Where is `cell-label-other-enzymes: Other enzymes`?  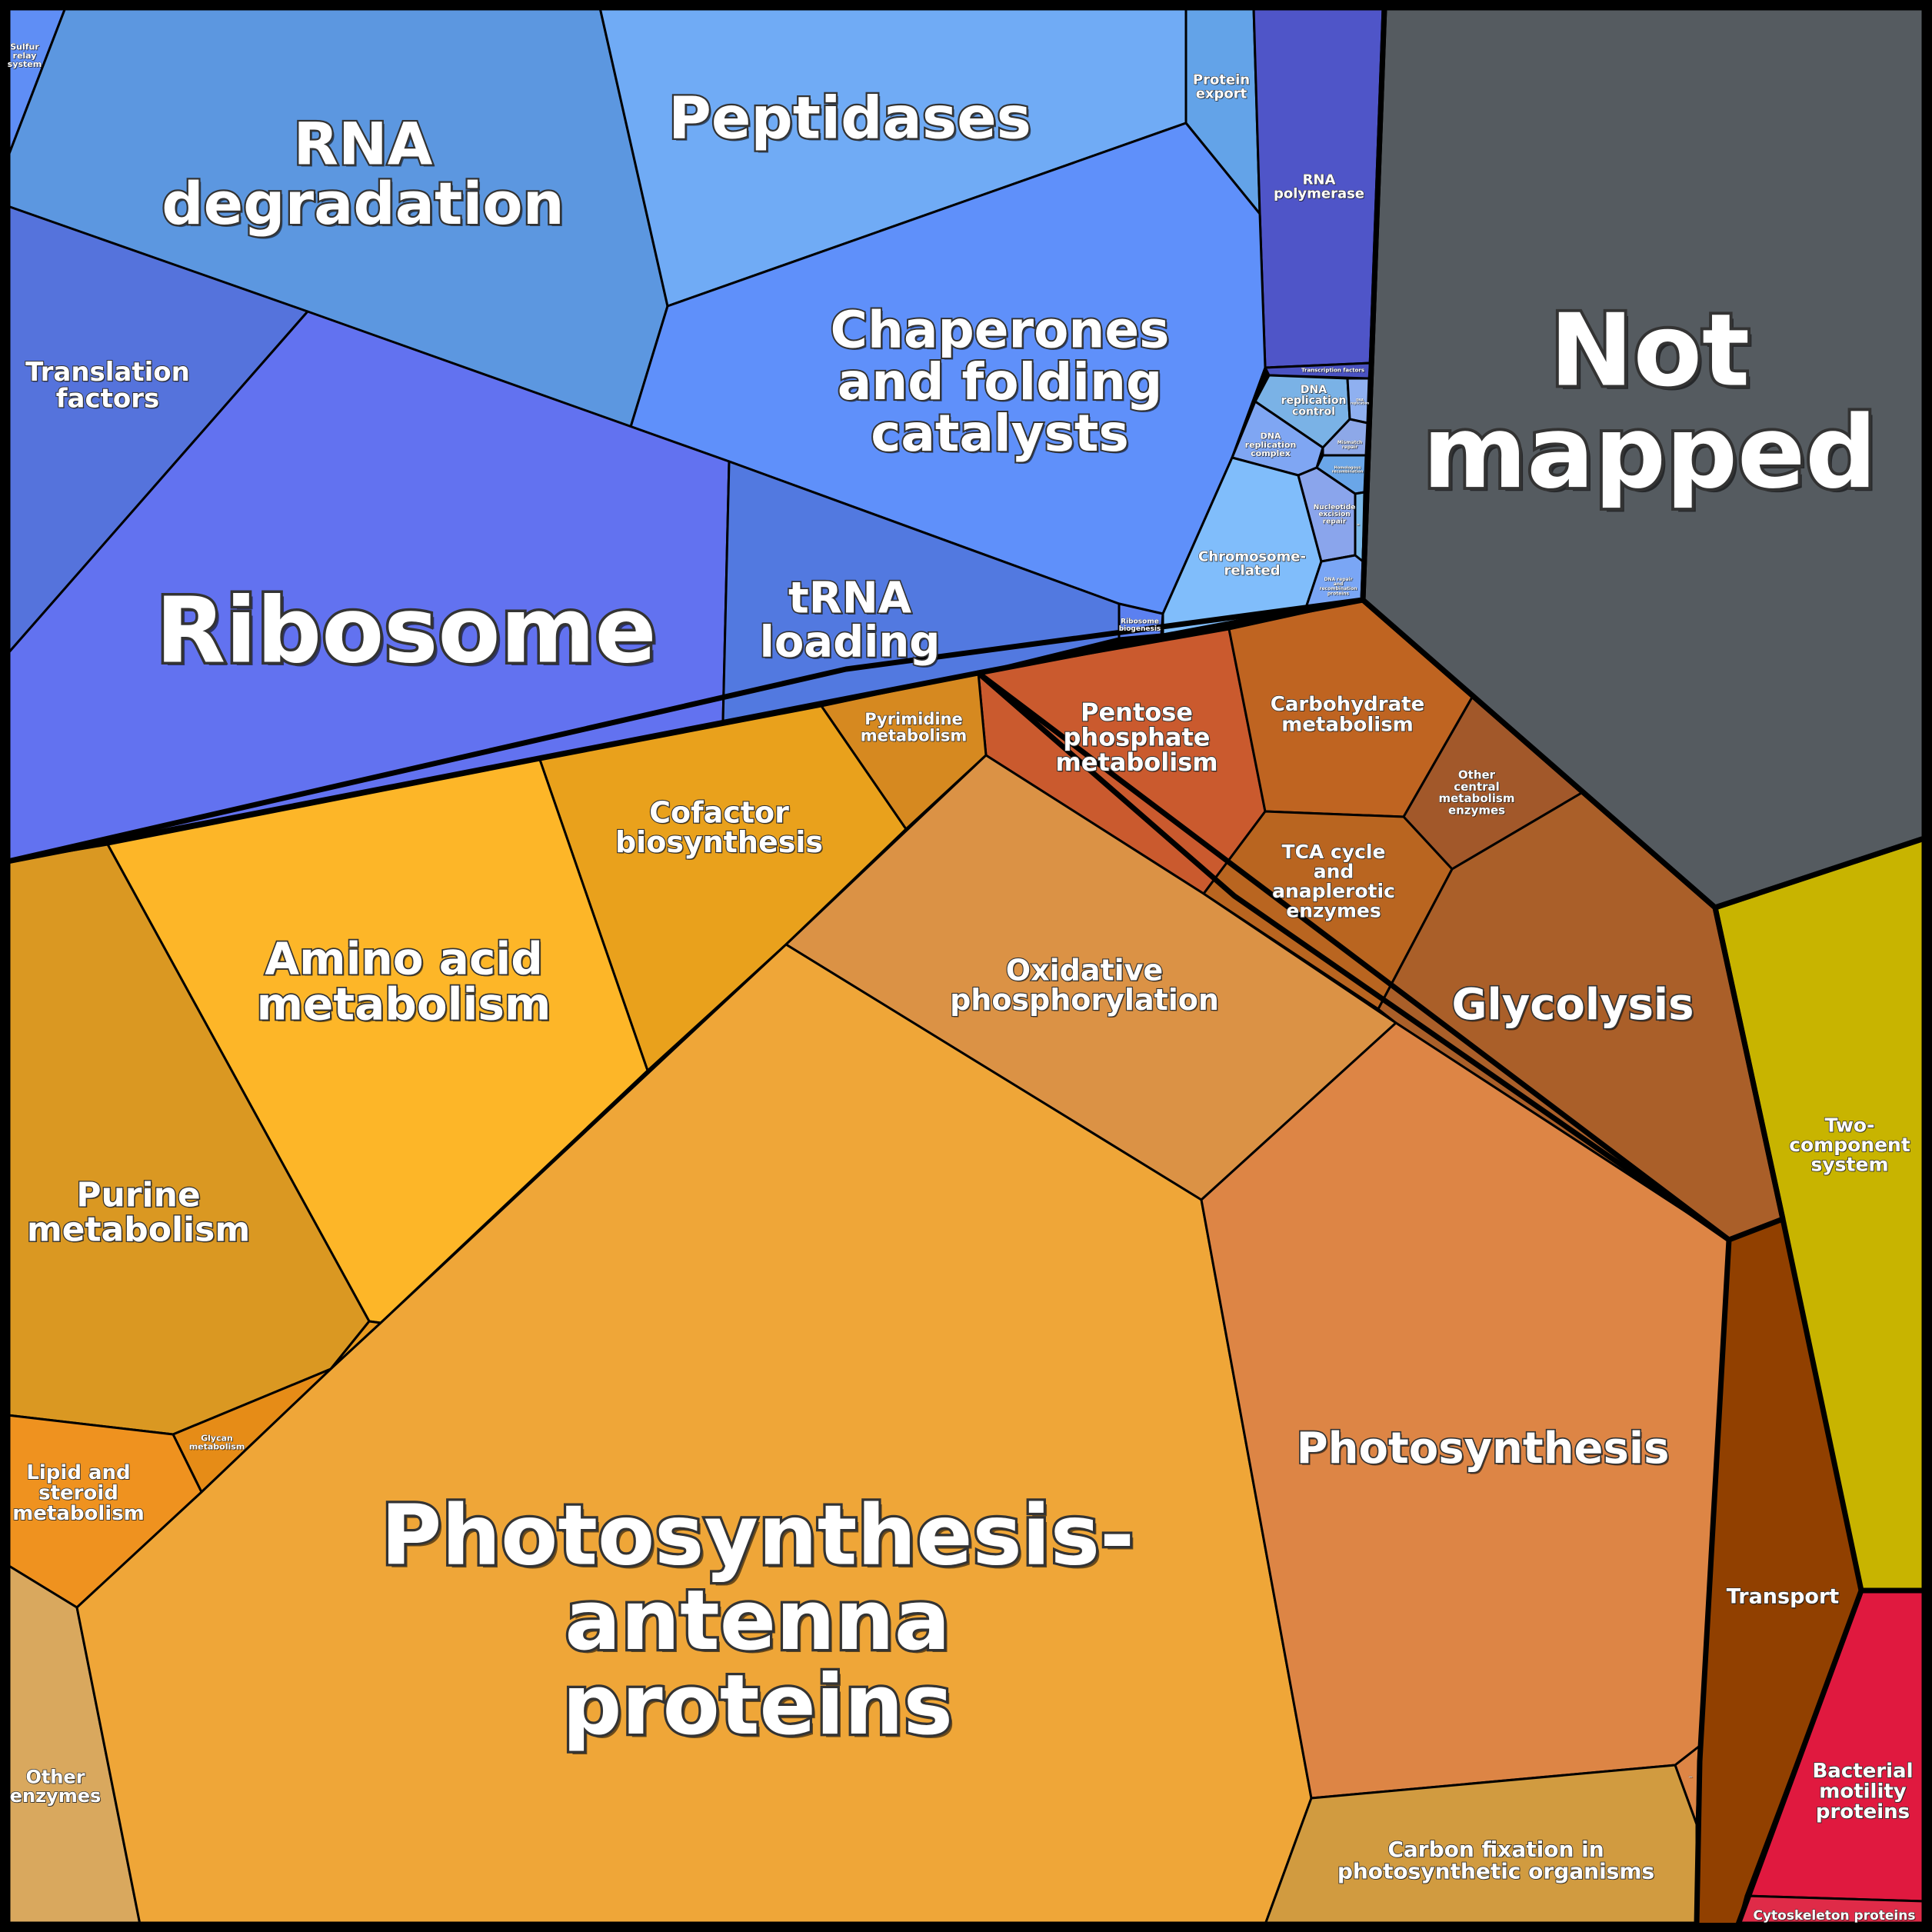 cell-label-other-enzymes: Other enzymes is located at coordinates (56, 1786).